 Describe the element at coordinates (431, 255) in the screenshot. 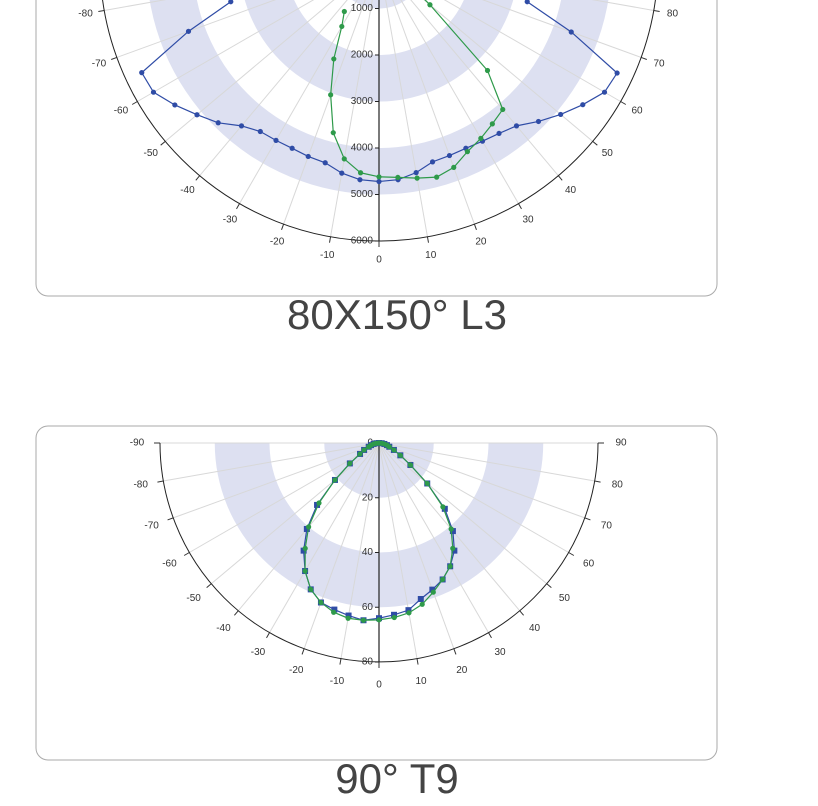

I see `x-tick-label: 10` at that location.